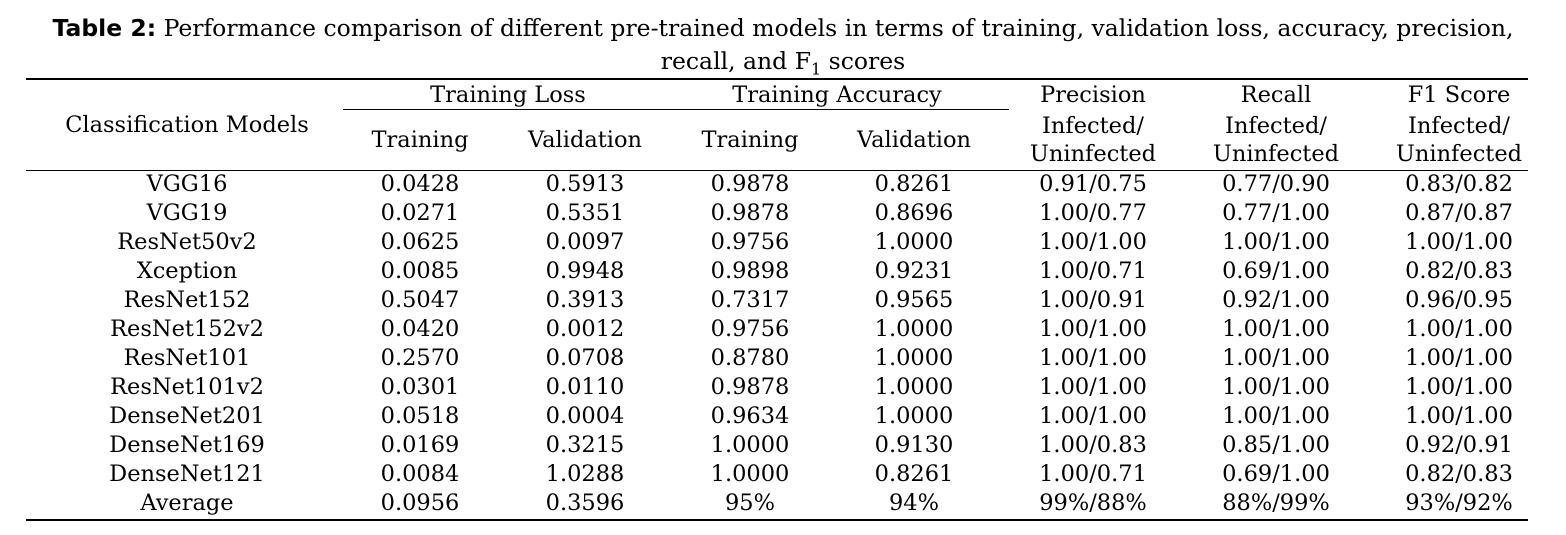  Describe the element at coordinates (914, 503) in the screenshot. I see `row-average-validation-accuracy: 94%` at that location.